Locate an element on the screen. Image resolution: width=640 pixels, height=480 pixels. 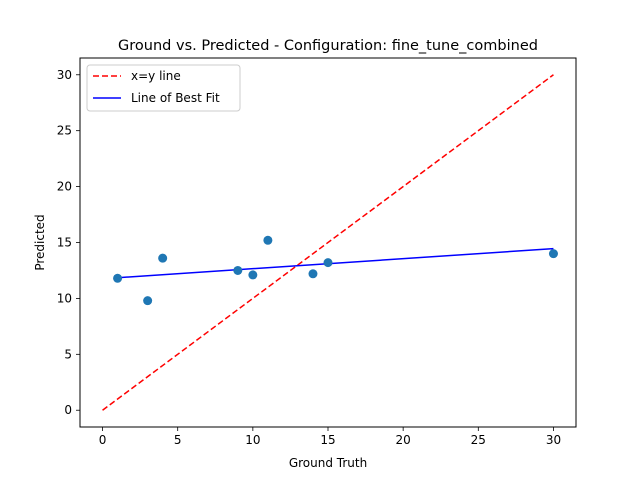
legend-box is located at coordinates (163, 88).